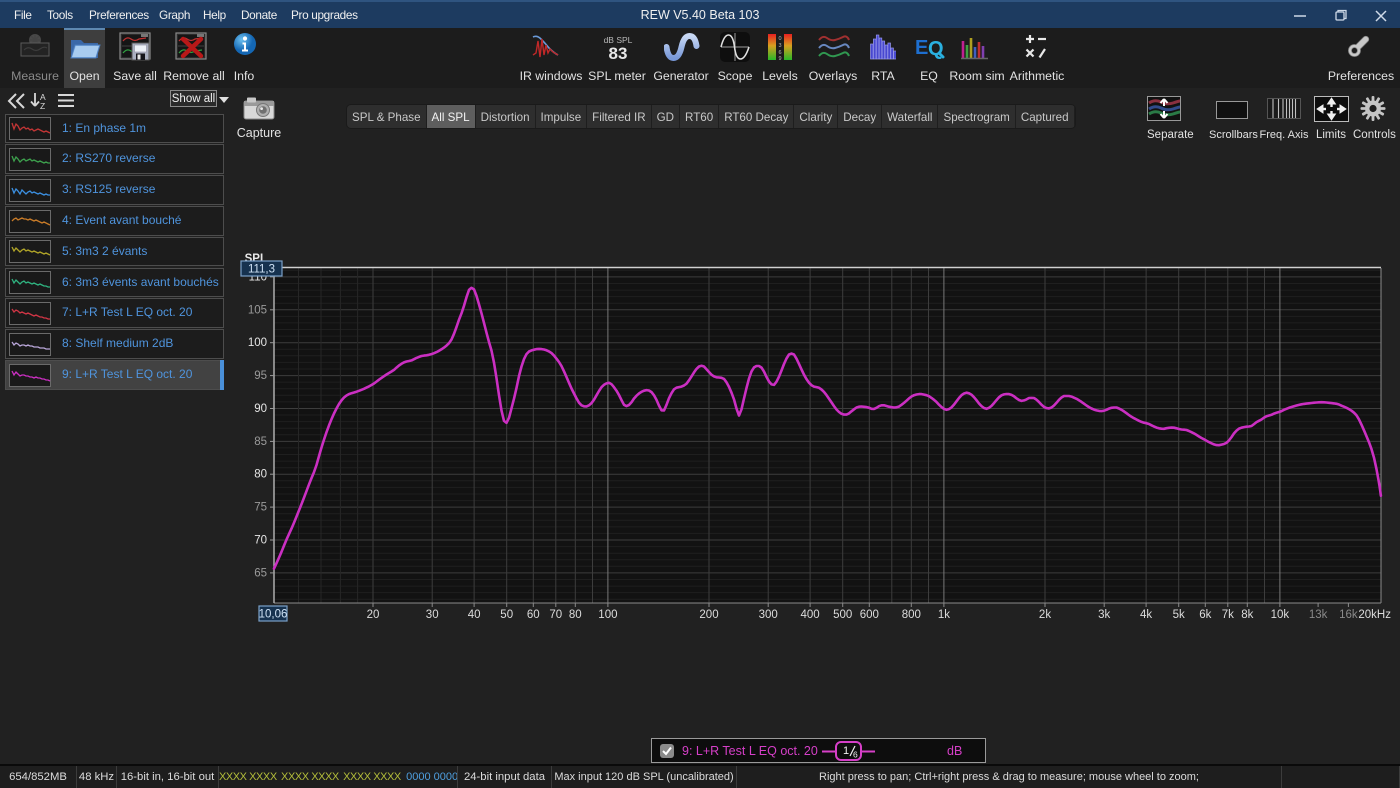 The image size is (1400, 788). I want to click on svg-text: 400, so click(810, 615).